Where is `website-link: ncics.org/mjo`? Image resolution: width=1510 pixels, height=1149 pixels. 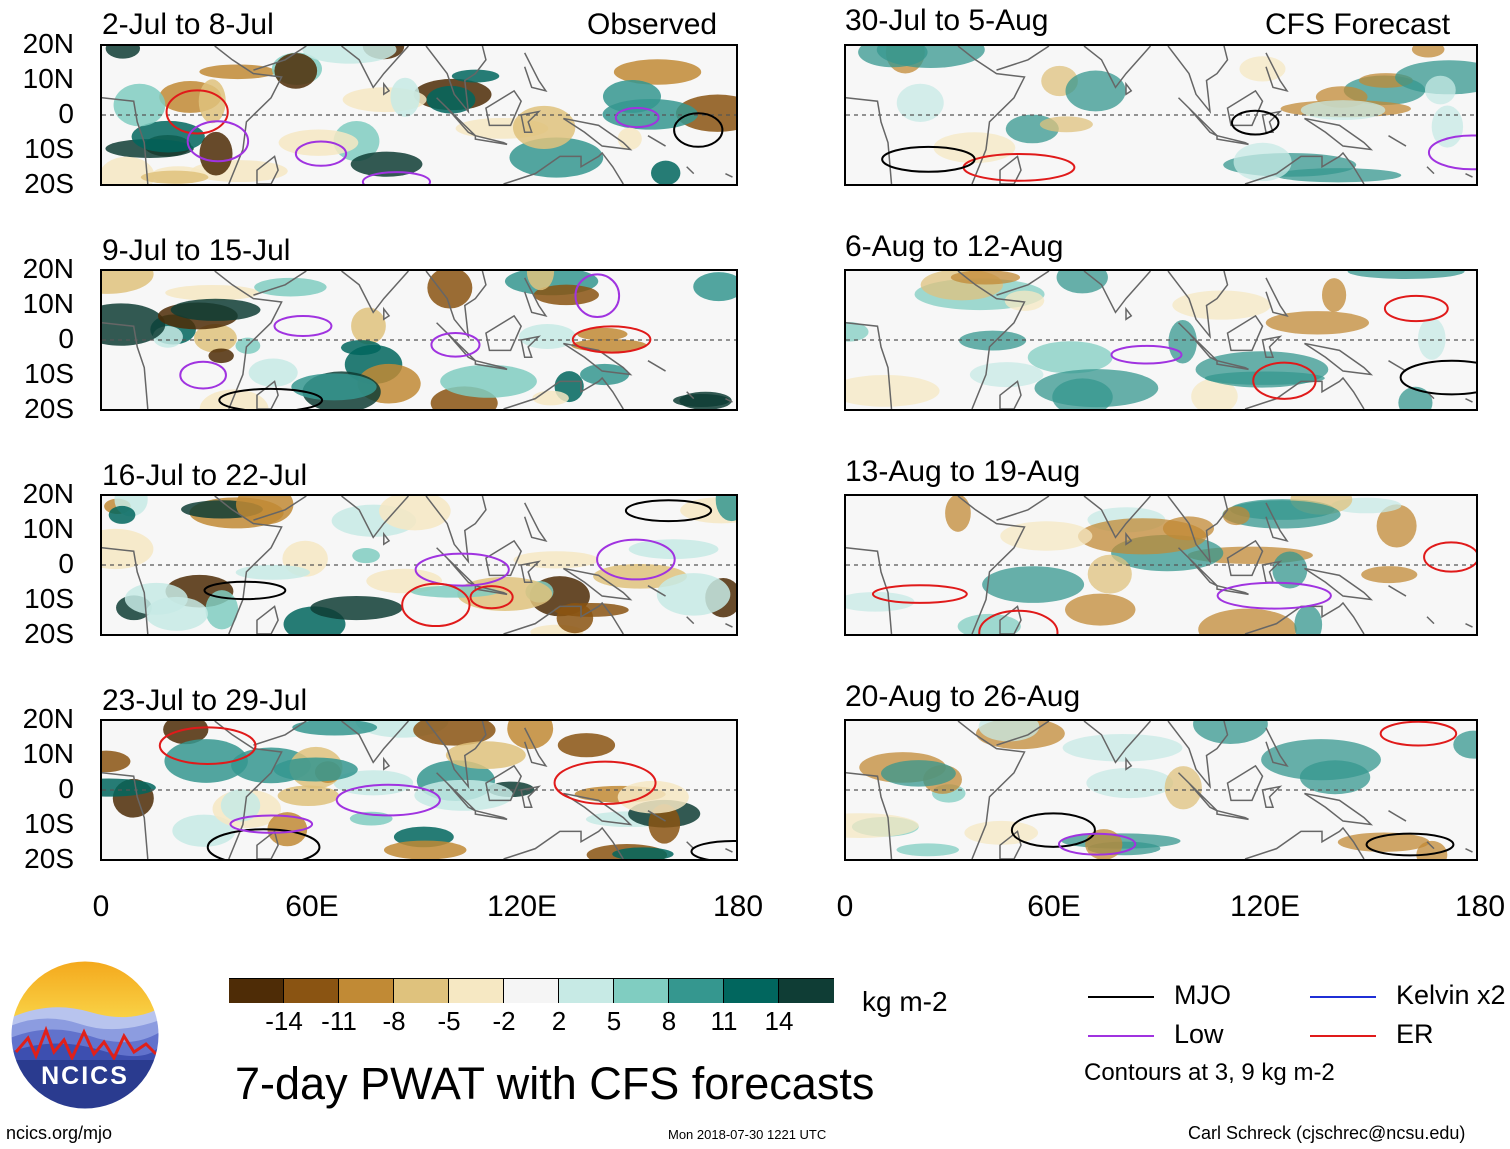 website-link: ncics.org/mjo is located at coordinates (59, 1133).